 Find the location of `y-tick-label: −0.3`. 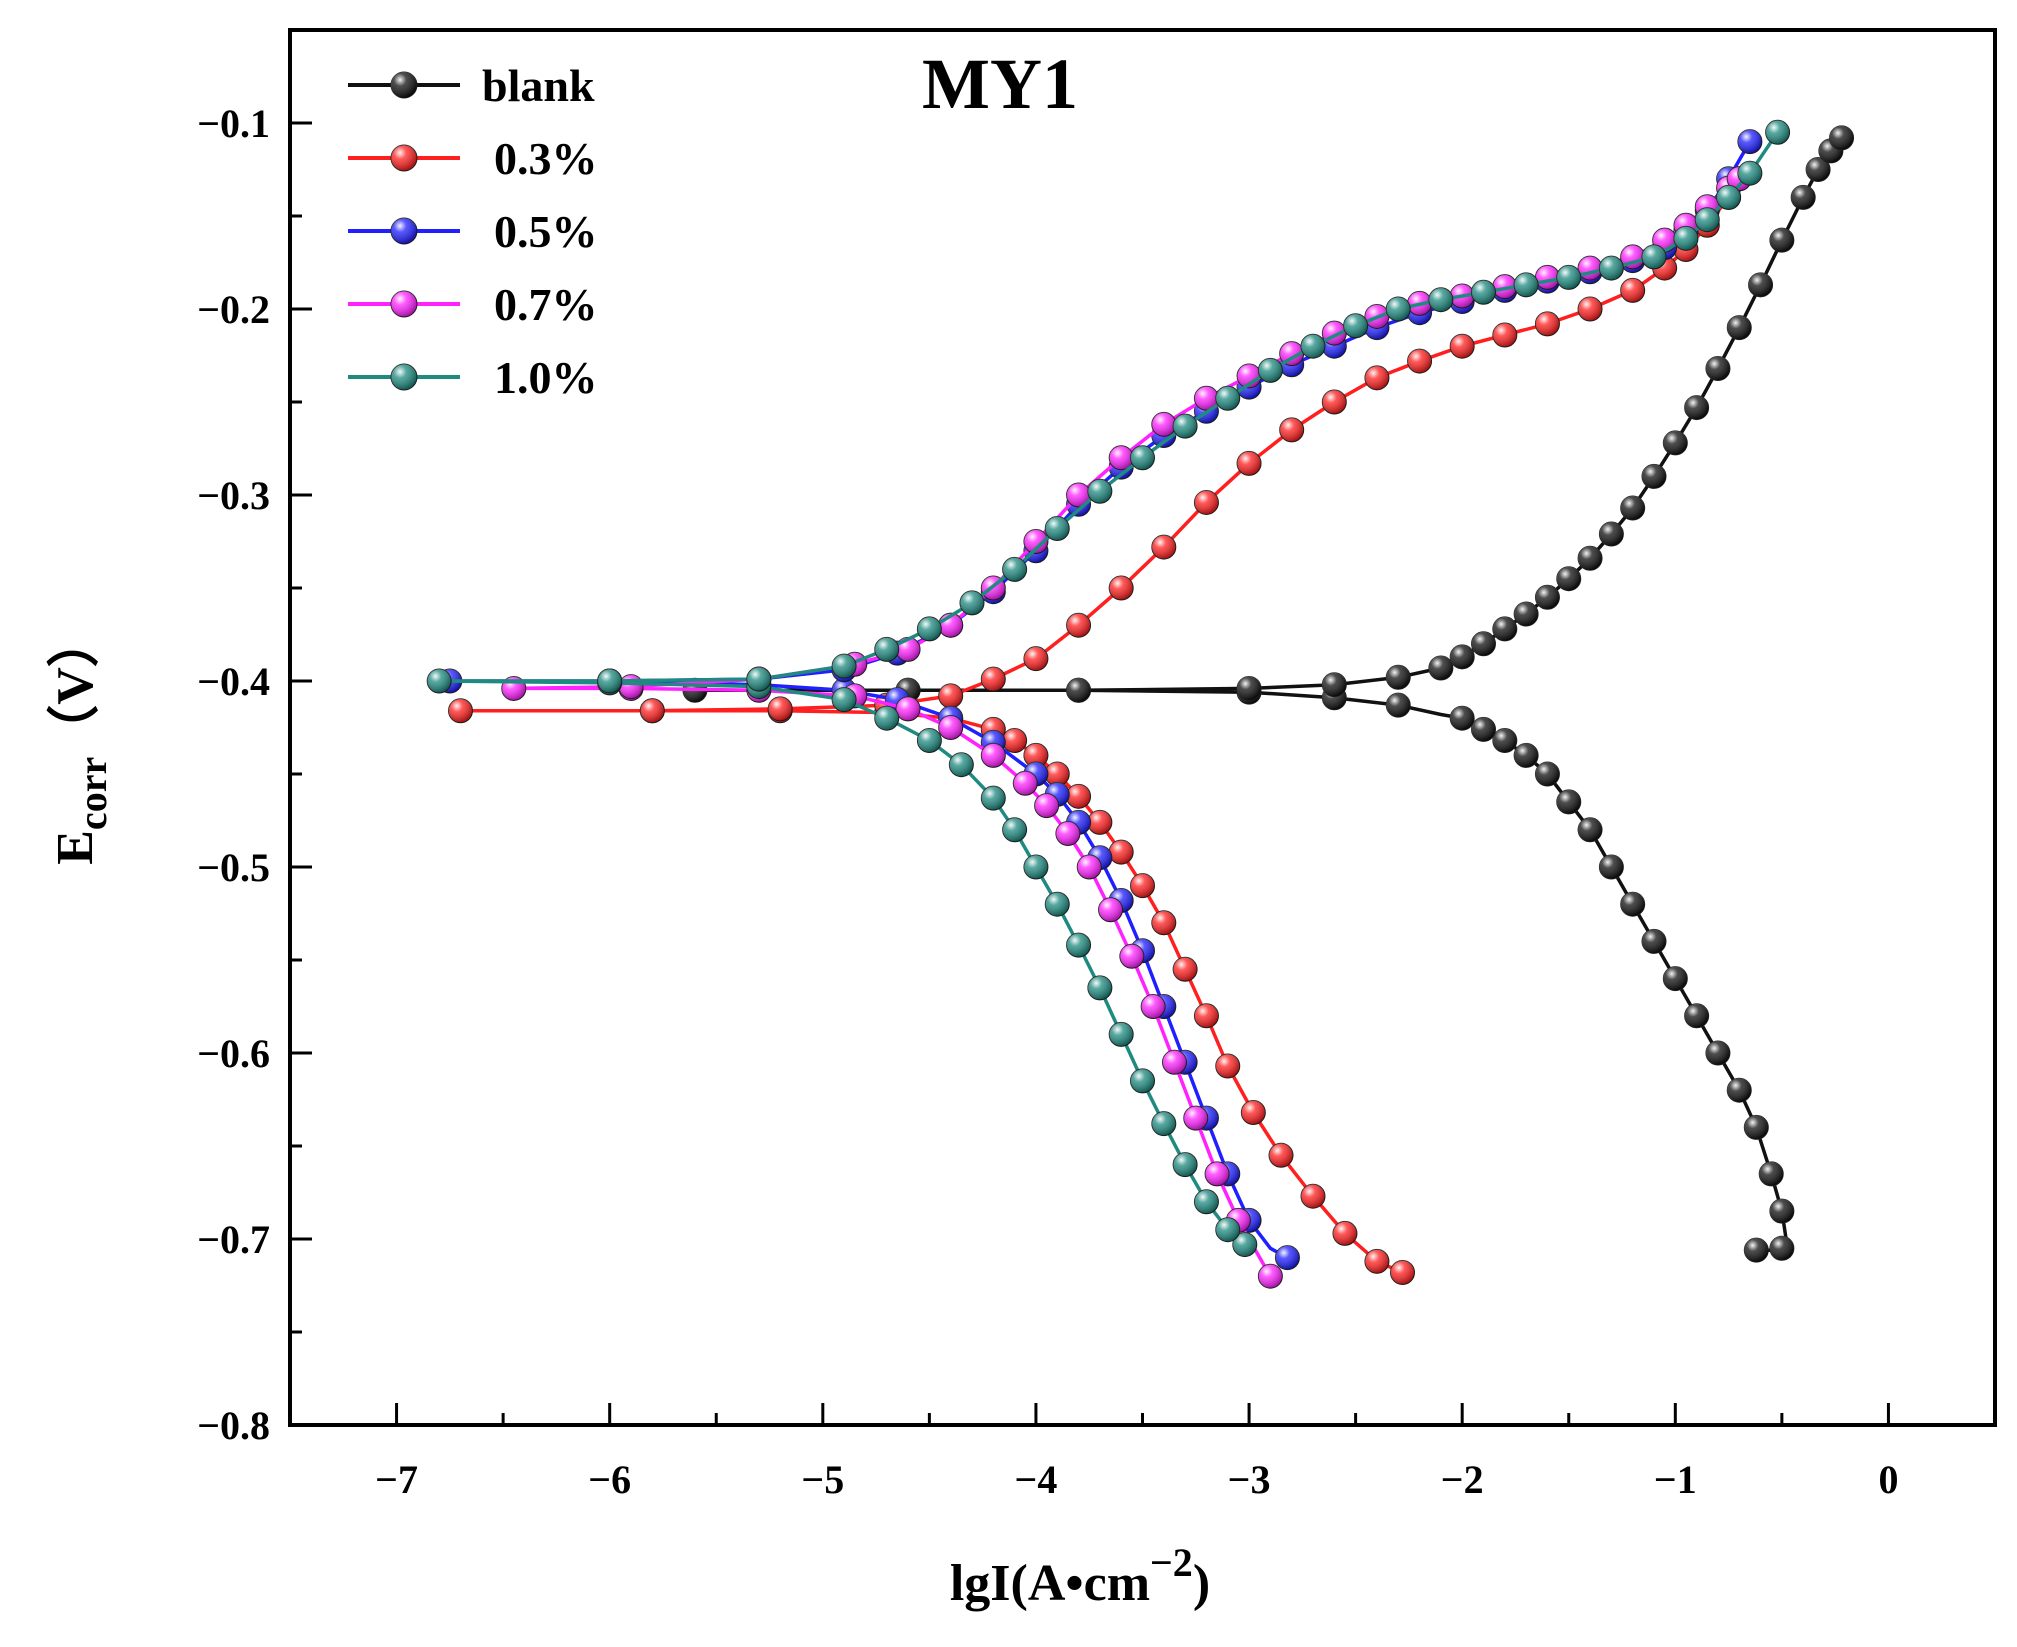

y-tick-label: −0.3 is located at coordinates (233, 495).